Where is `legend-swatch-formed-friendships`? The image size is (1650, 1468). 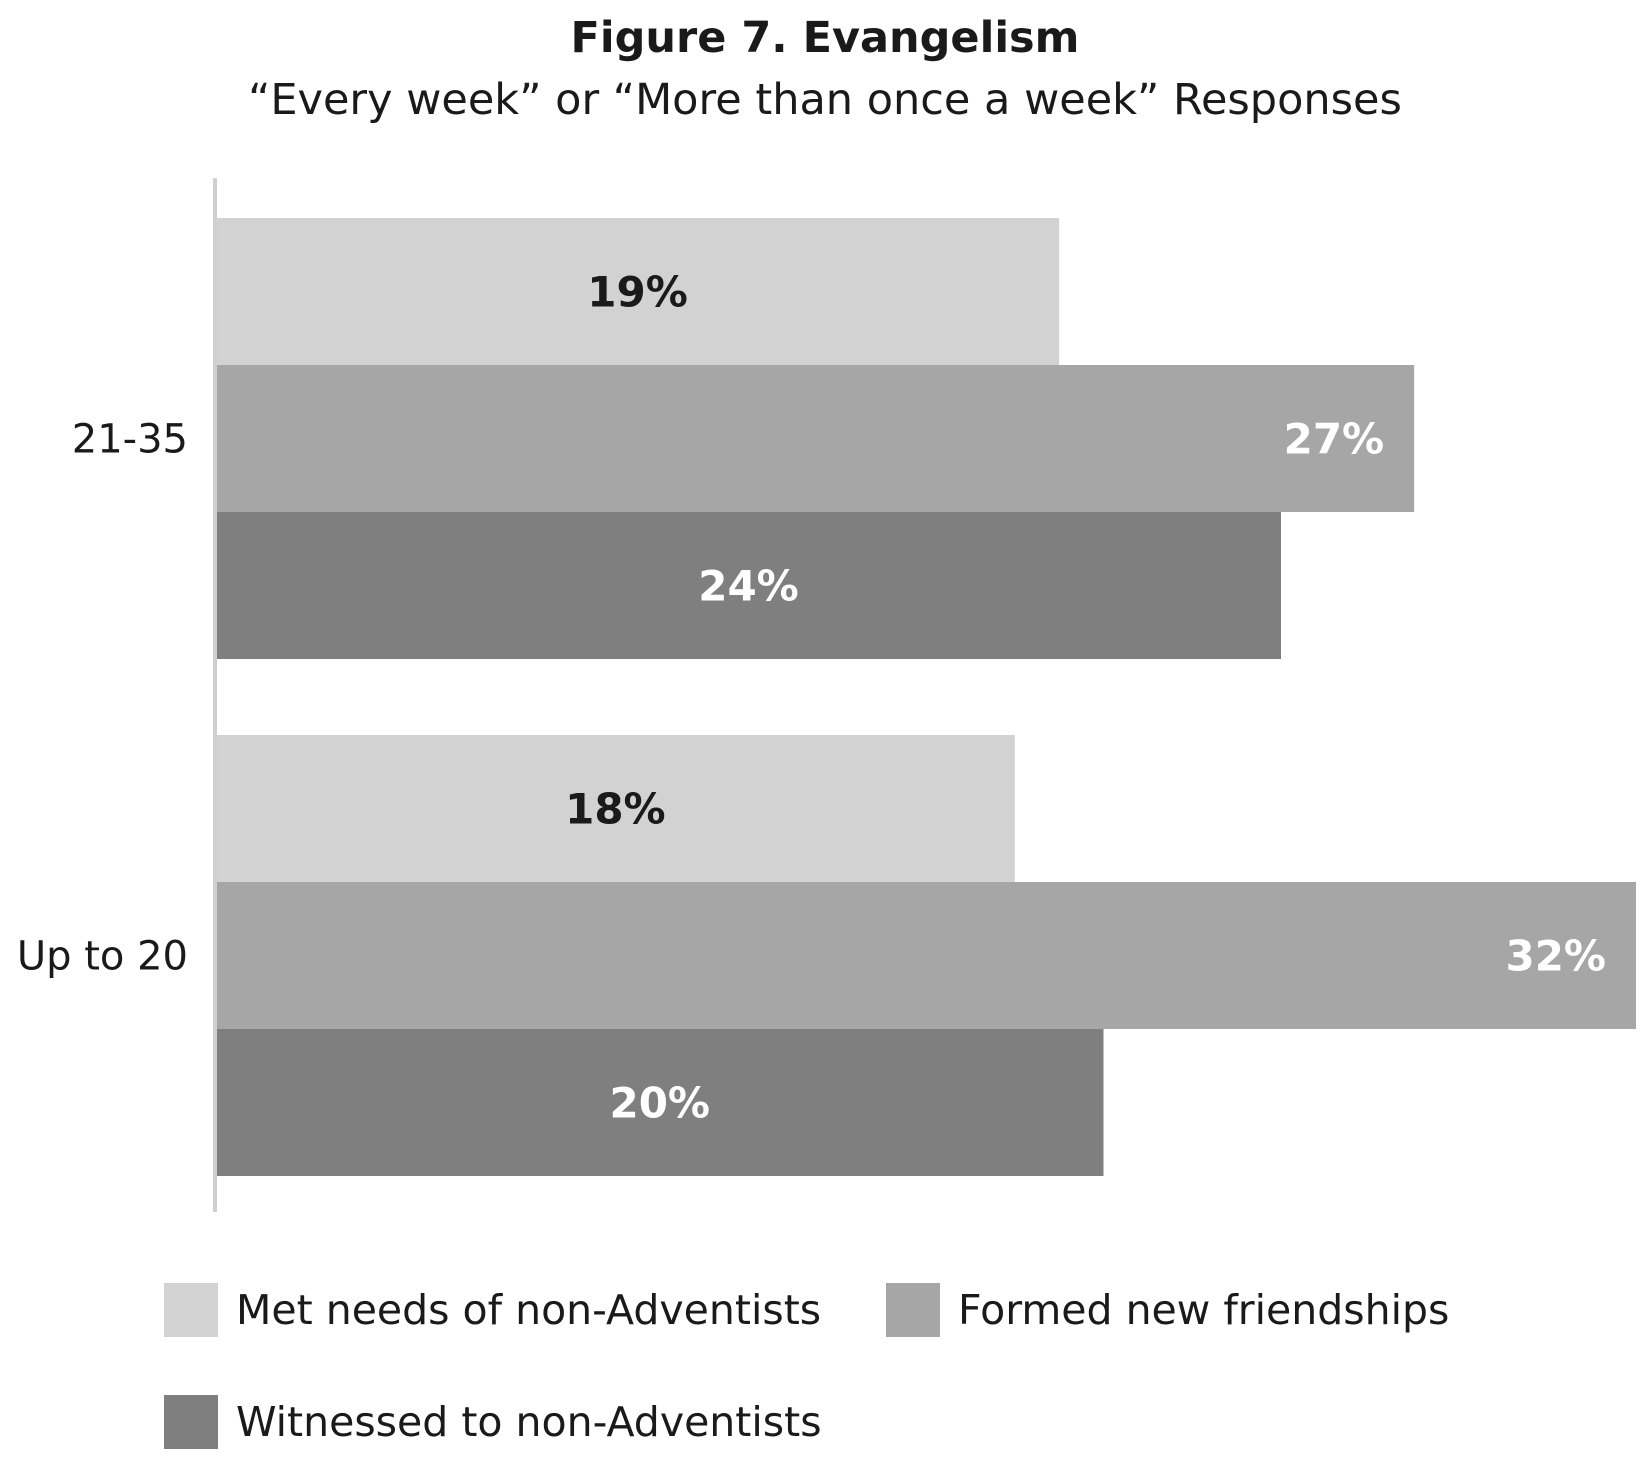
legend-swatch-formed-friendships is located at coordinates (913, 1310).